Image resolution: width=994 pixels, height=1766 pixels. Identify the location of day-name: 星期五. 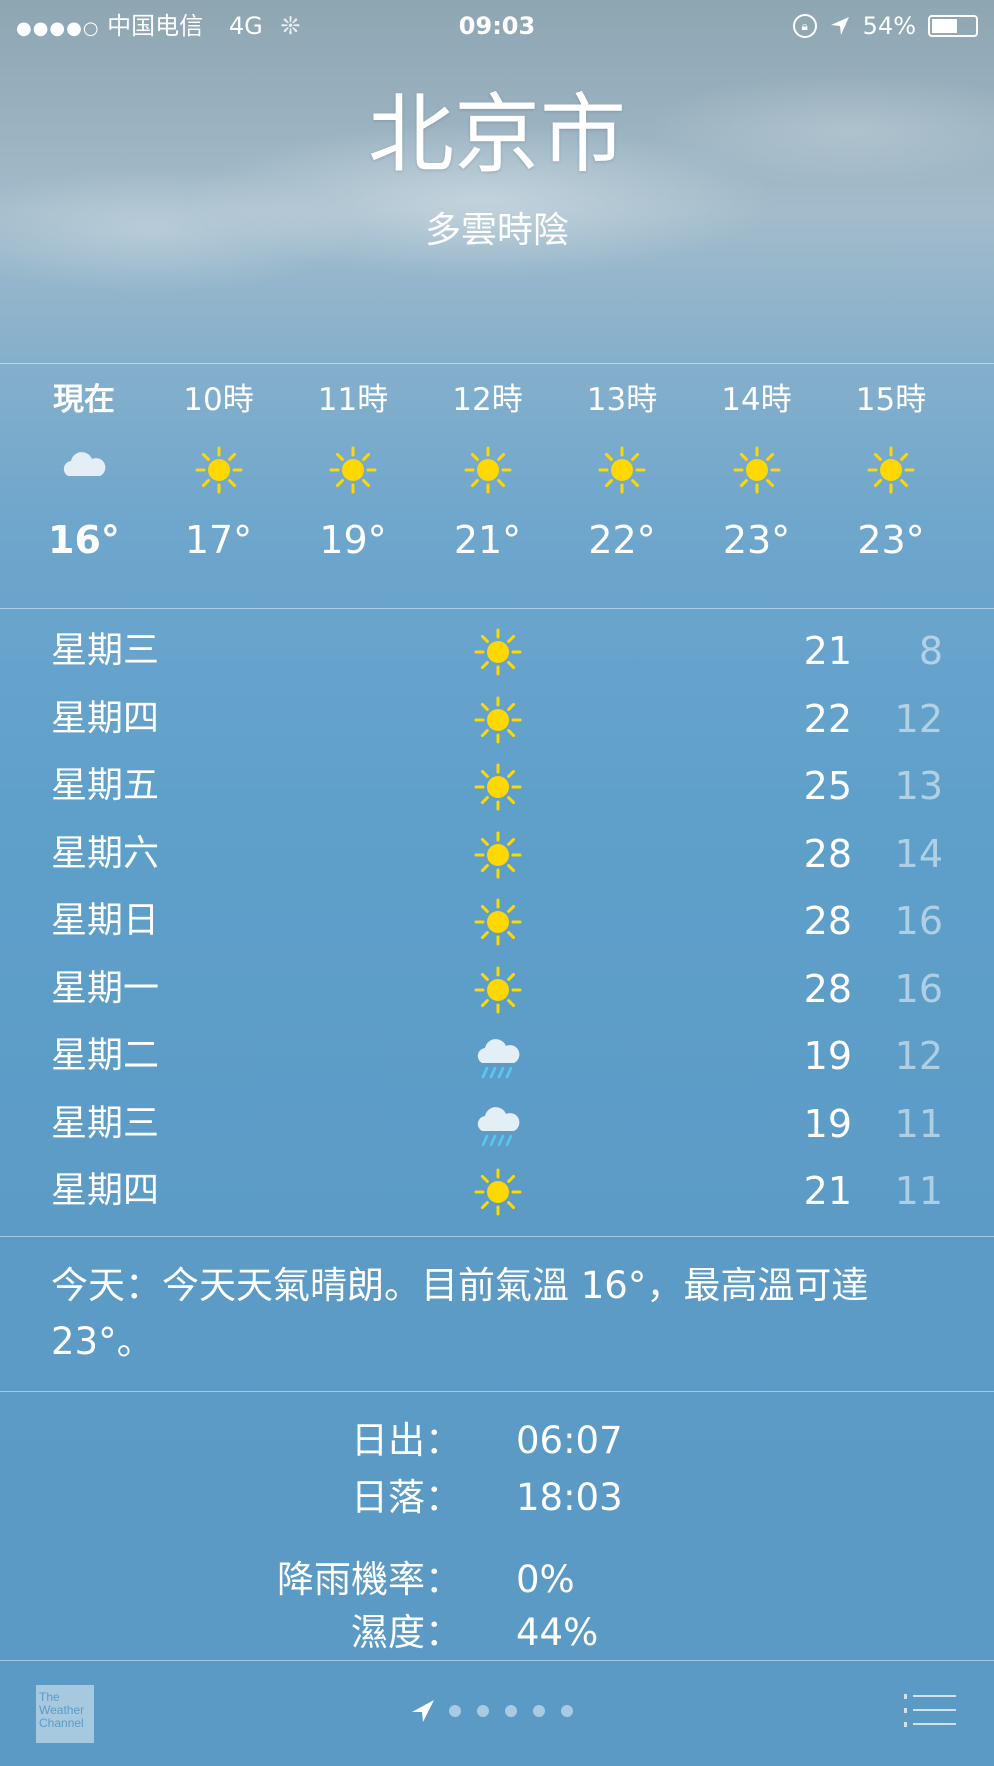
(105, 785).